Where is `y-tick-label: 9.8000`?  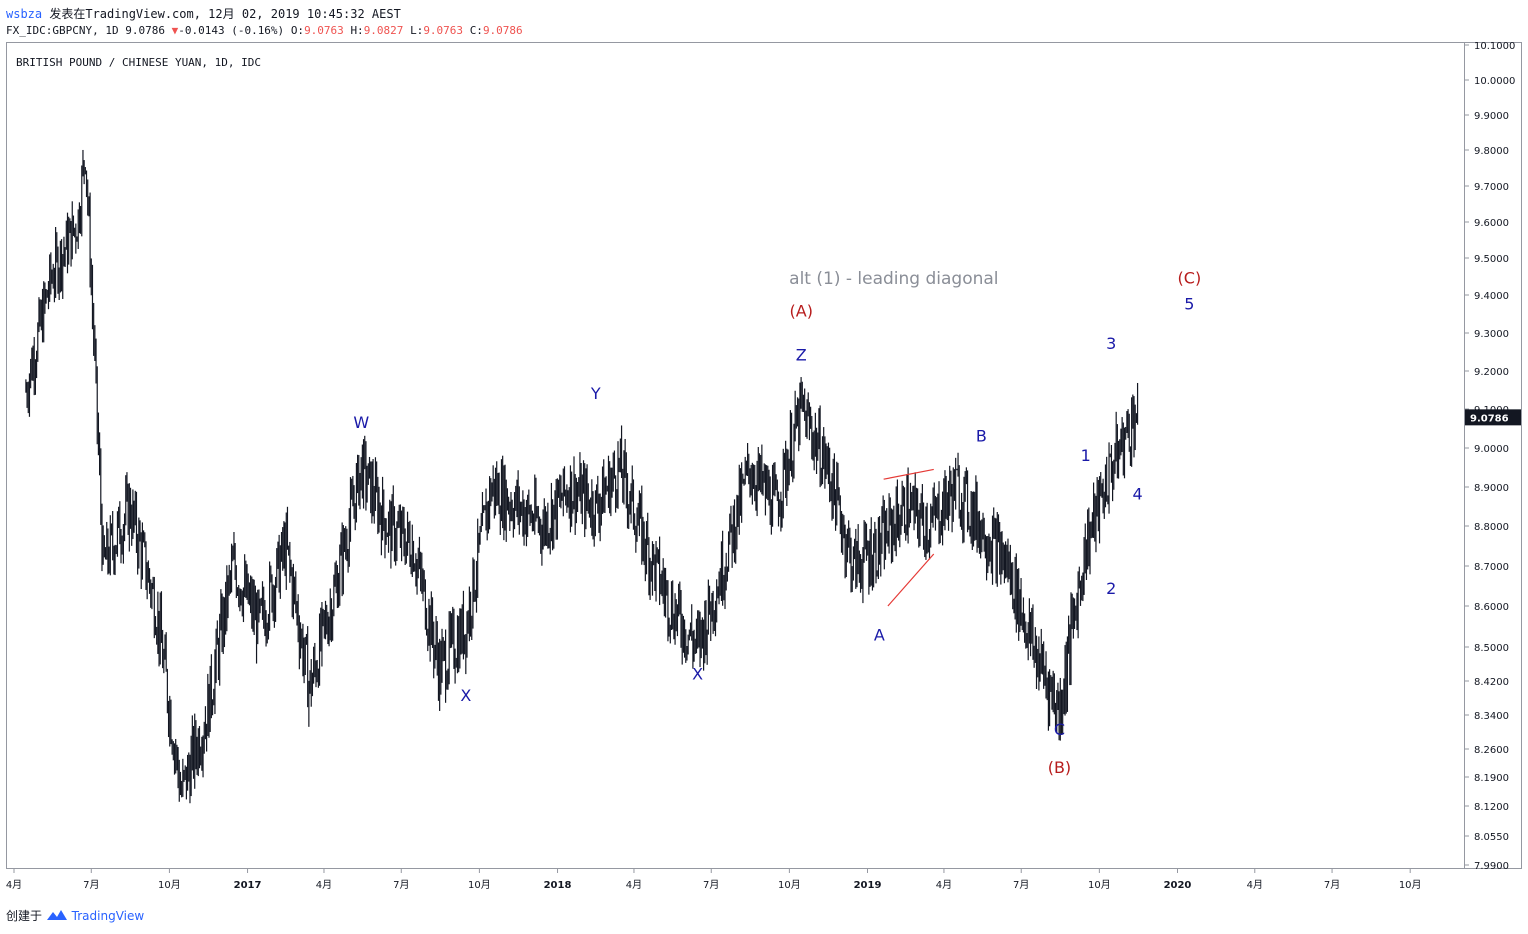 y-tick-label: 9.8000 is located at coordinates (1491, 151).